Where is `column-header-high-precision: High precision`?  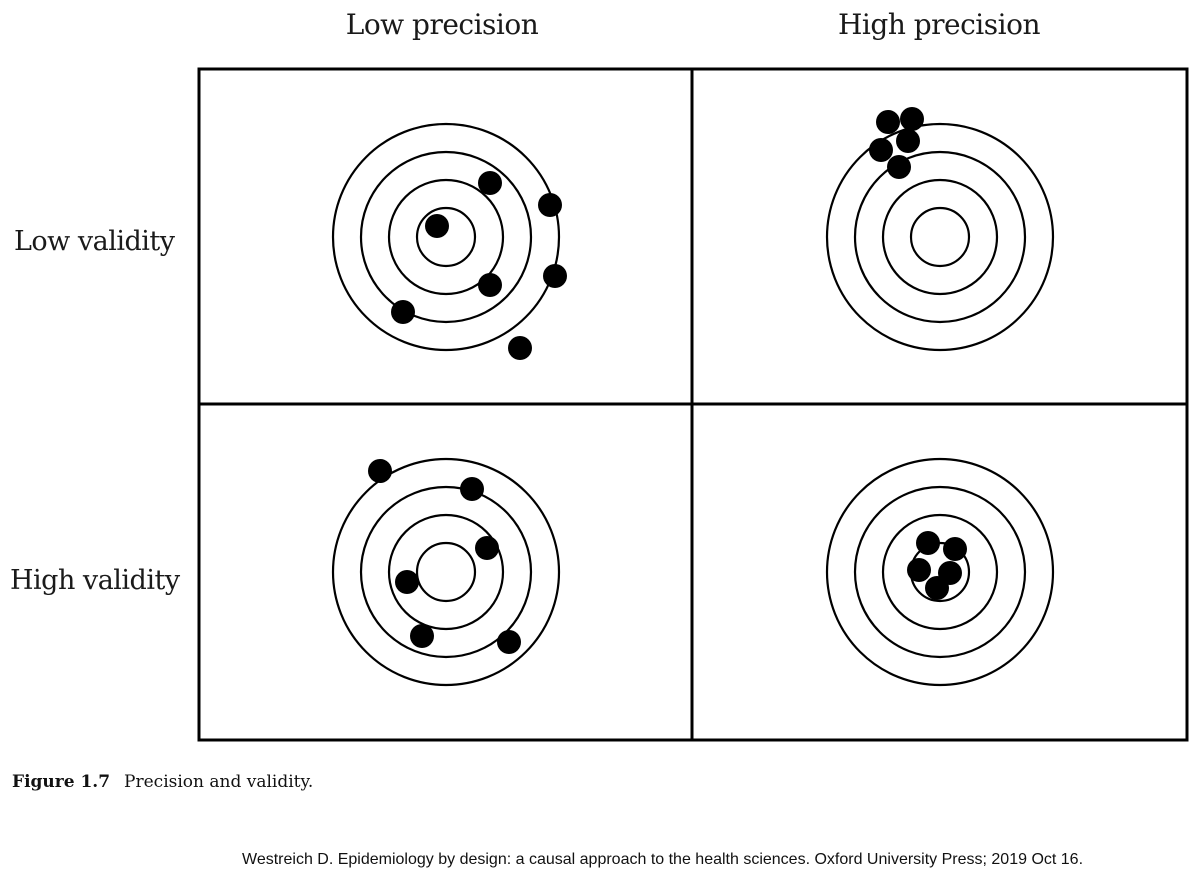 column-header-high-precision: High precision is located at coordinates (939, 24).